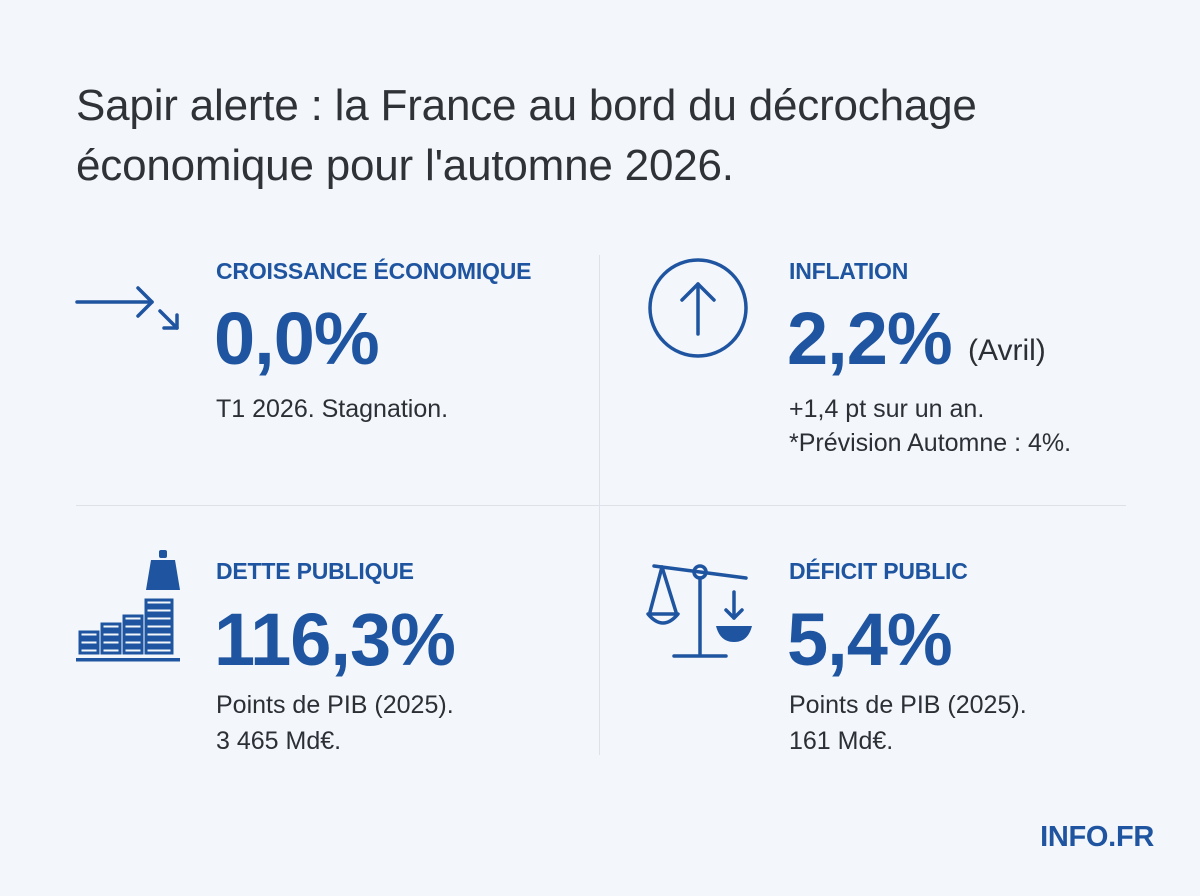  Describe the element at coordinates (887, 409) in the screenshot. I see `inflation-note-1: +1,4 pt sur un an.` at that location.